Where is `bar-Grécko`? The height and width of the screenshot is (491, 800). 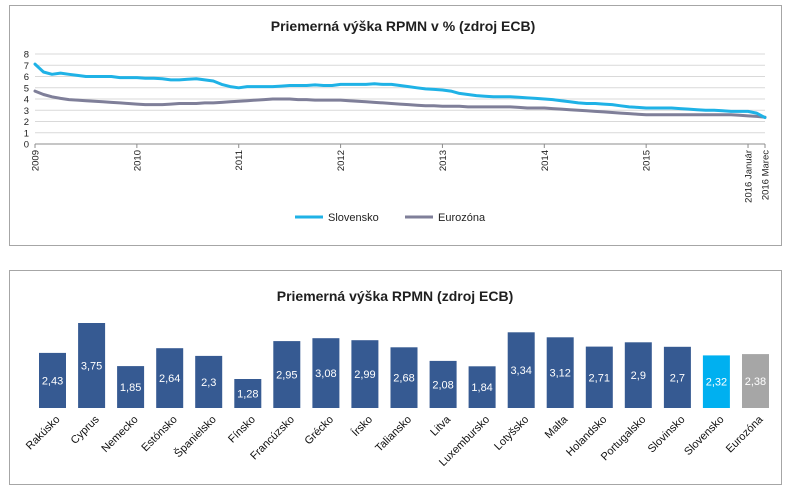
bar-Grécko is located at coordinates (326, 373).